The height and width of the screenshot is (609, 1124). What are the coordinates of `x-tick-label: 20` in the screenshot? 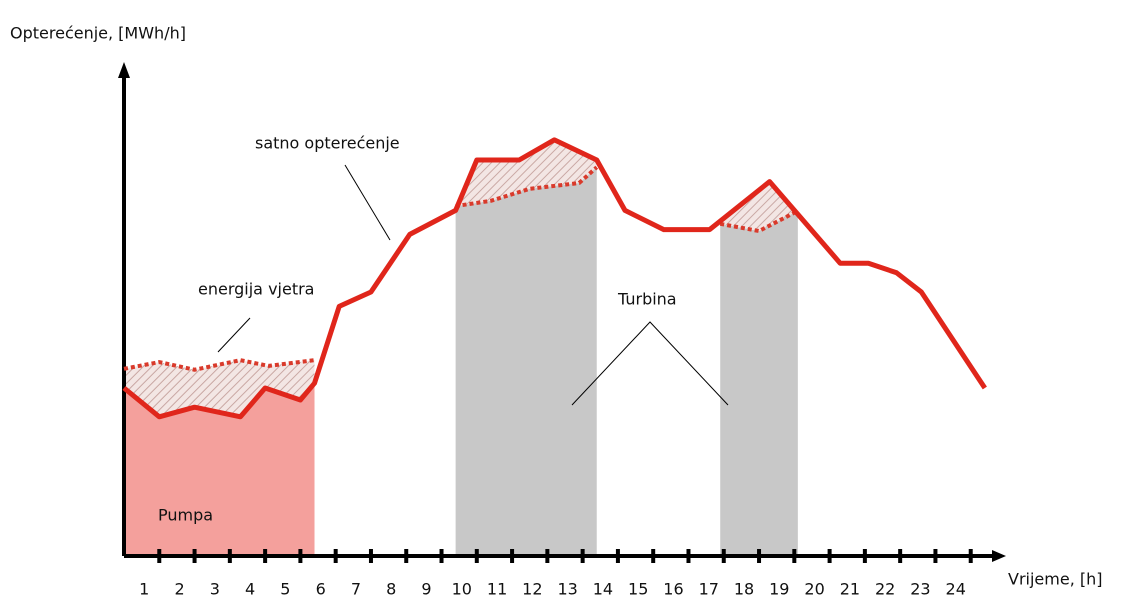 It's located at (814, 589).